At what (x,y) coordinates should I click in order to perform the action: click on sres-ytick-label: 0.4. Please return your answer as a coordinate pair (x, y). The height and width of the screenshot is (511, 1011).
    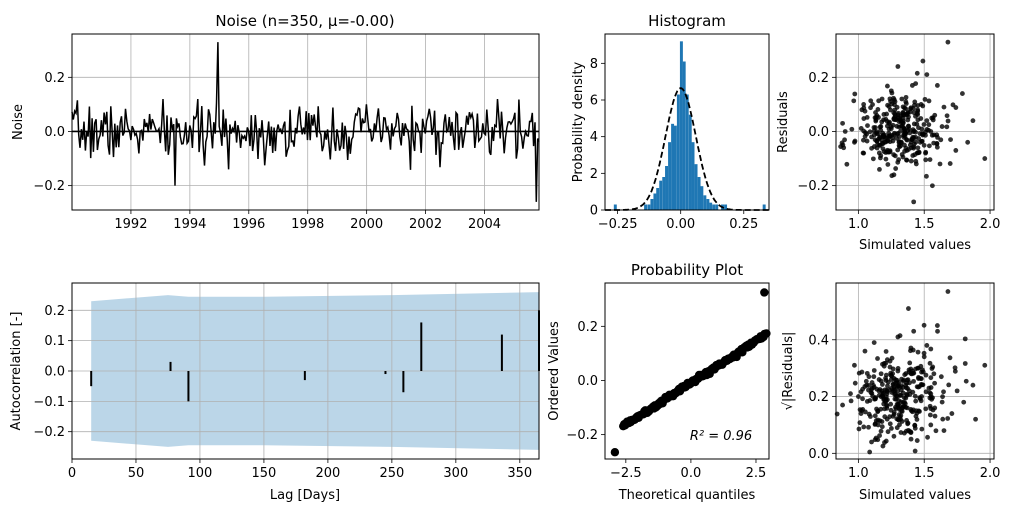
    Looking at the image, I should click on (818, 340).